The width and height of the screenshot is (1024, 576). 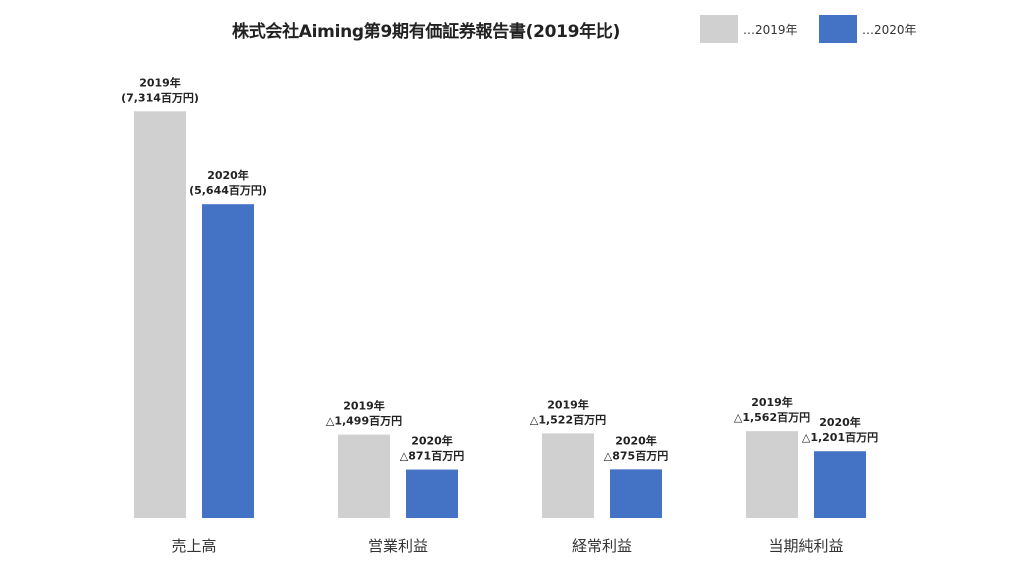 I want to click on data-label-value: △1,522百万円, so click(x=568, y=419).